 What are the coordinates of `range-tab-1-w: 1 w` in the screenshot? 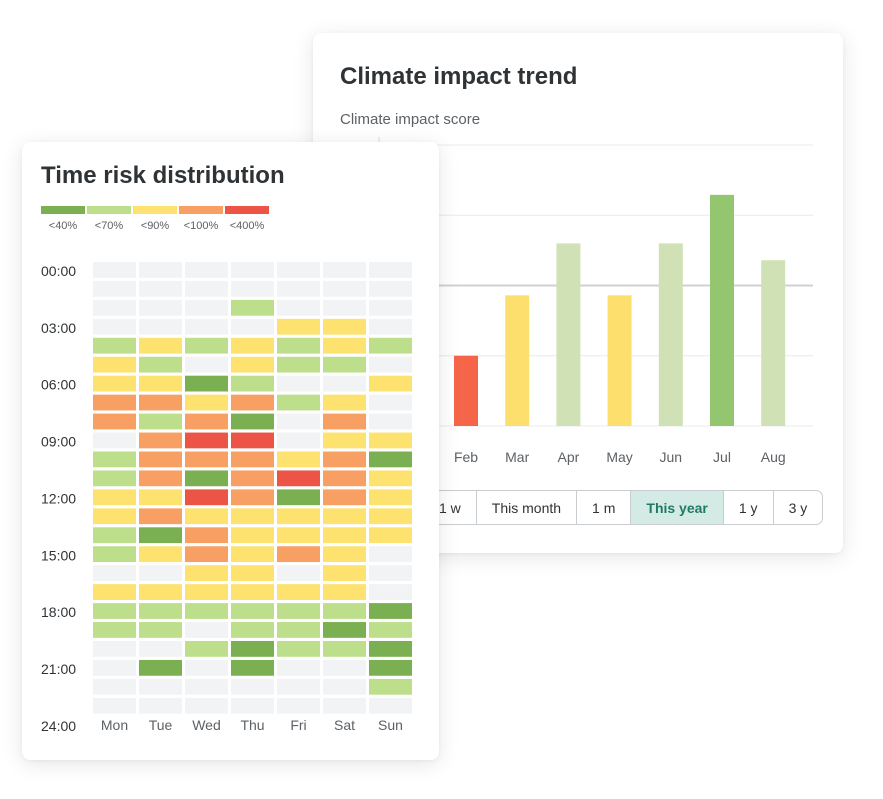 It's located at (450, 507).